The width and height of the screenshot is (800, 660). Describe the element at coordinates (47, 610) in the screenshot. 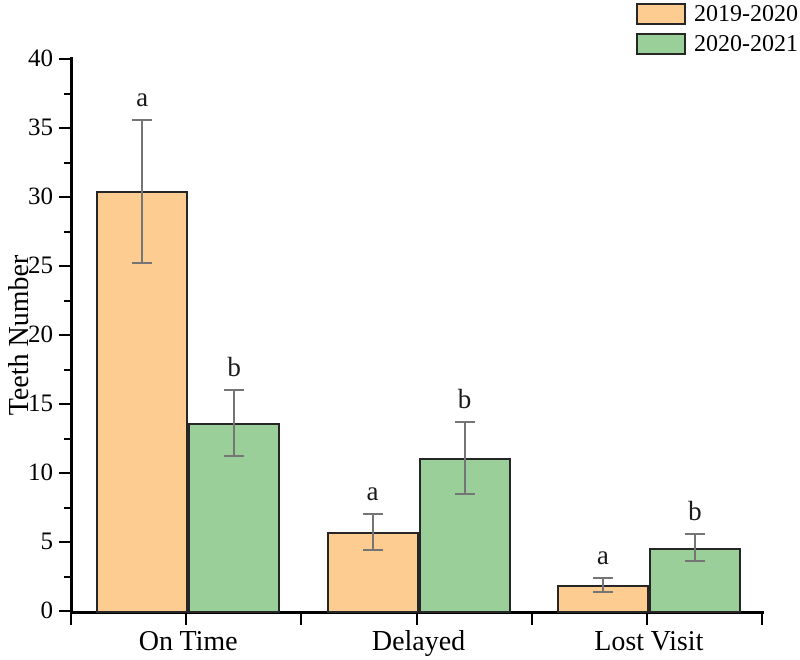

I see `y-tick-label: 0` at that location.